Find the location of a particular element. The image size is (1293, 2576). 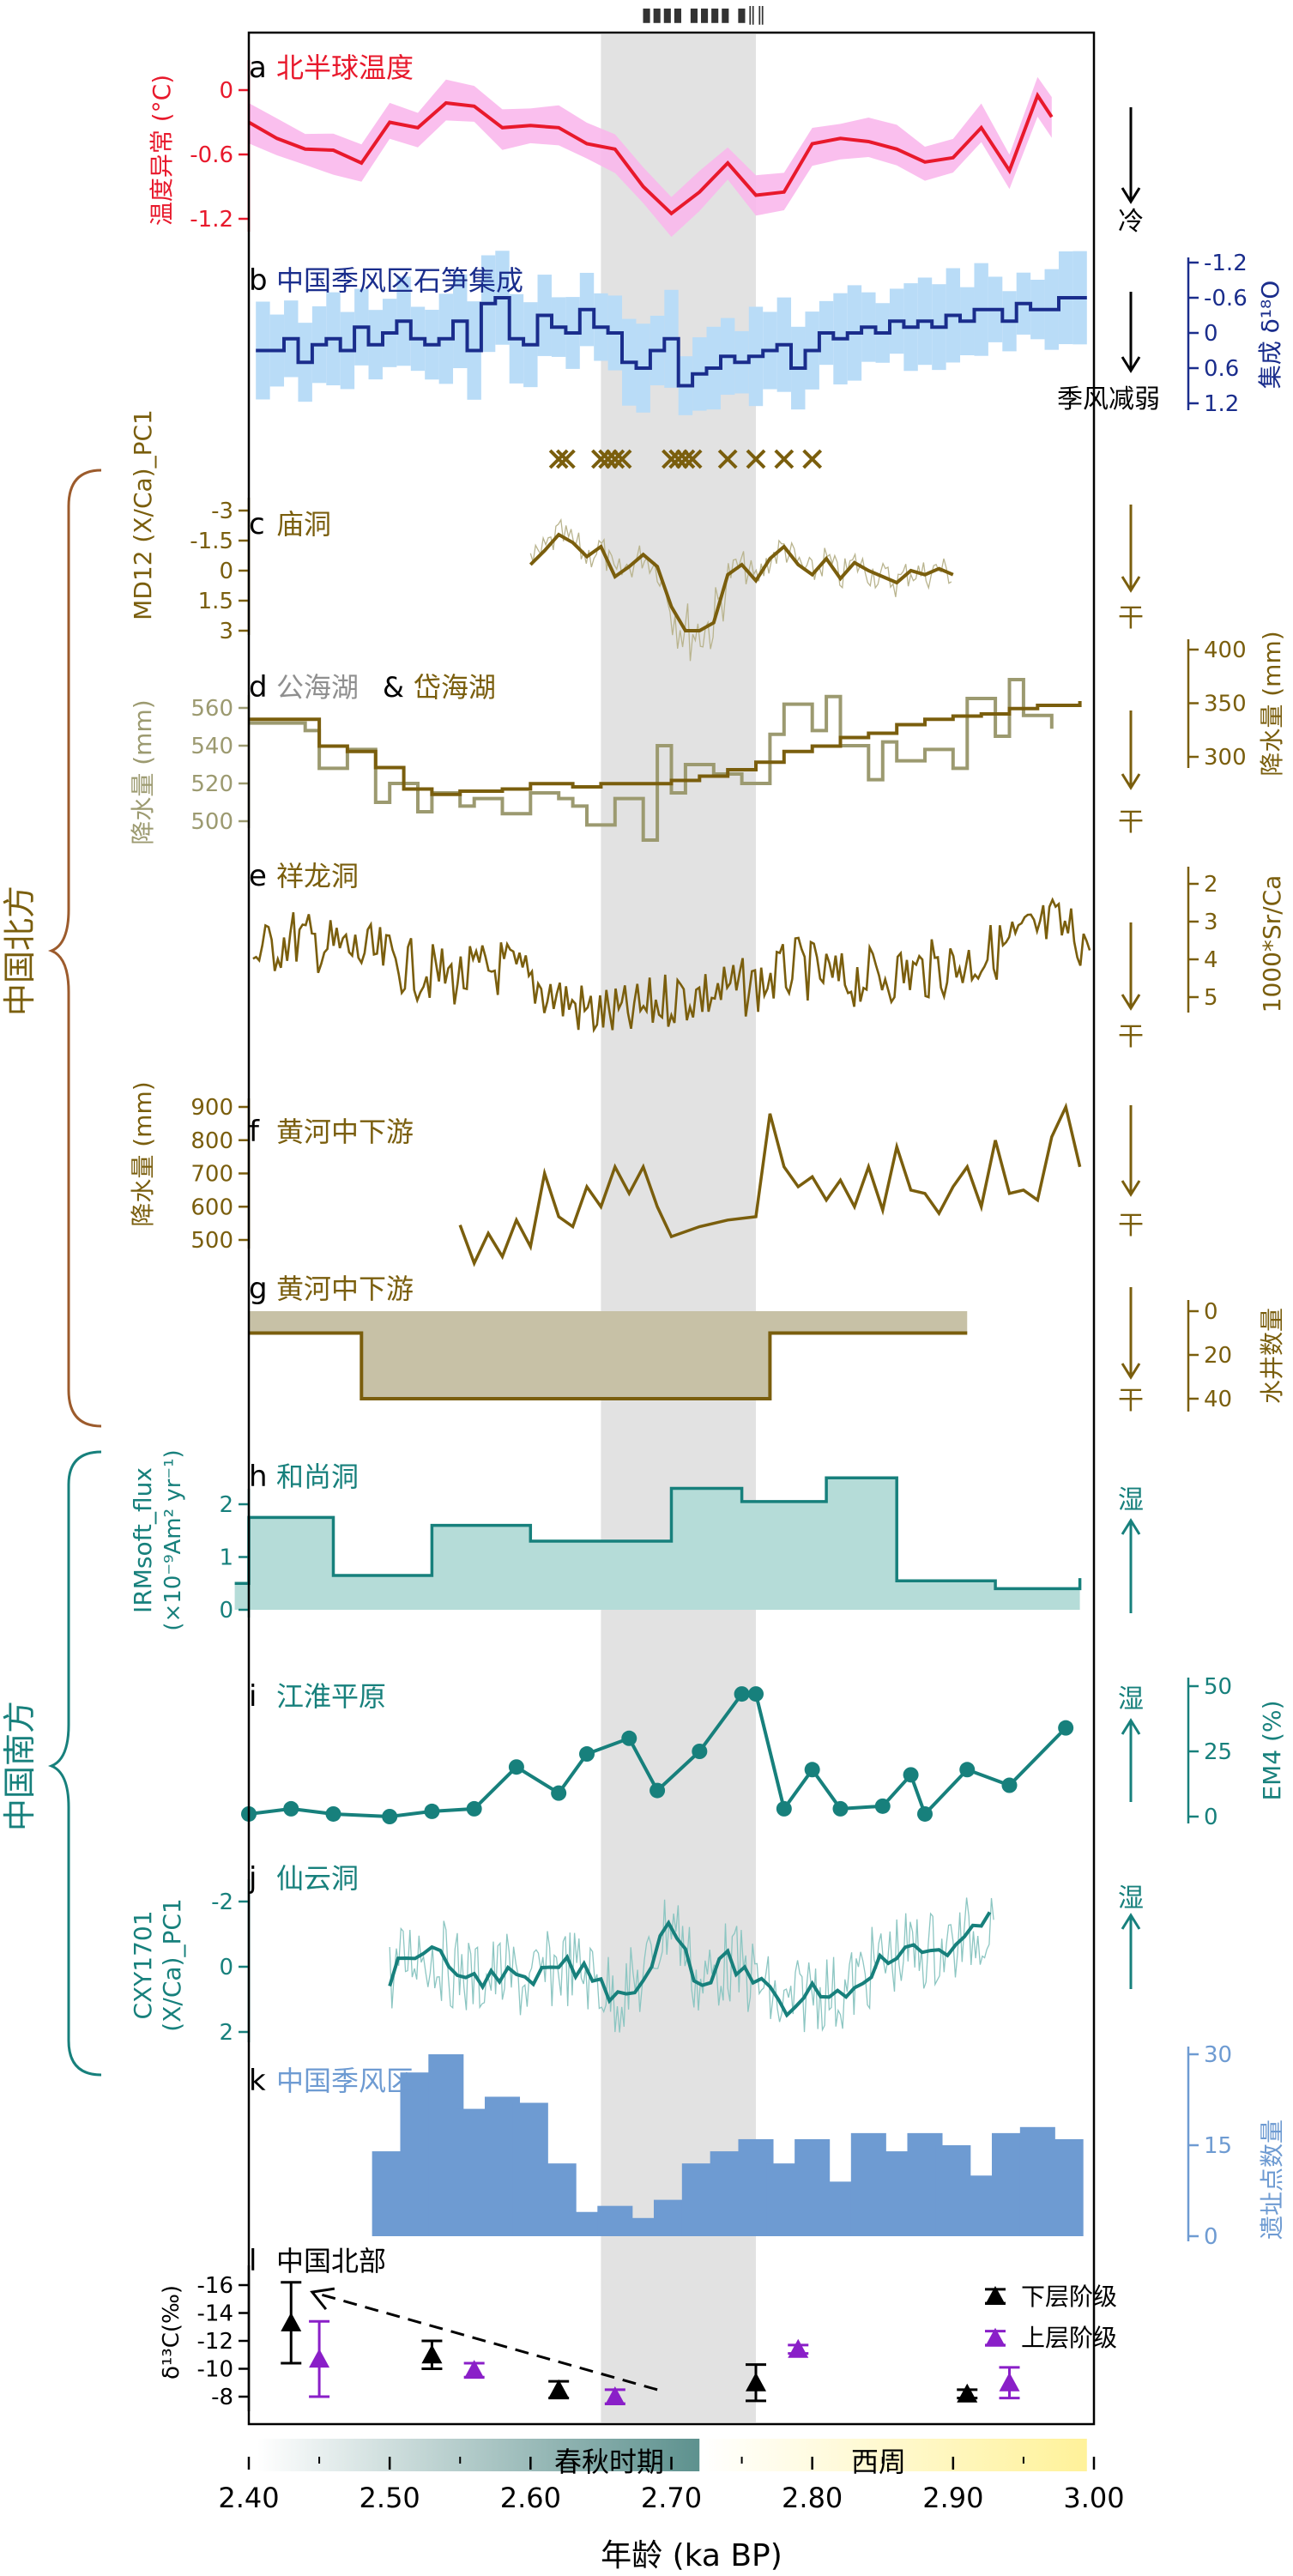

panel-k-ylabel: 遗址点数量 is located at coordinates (1272, 2179).